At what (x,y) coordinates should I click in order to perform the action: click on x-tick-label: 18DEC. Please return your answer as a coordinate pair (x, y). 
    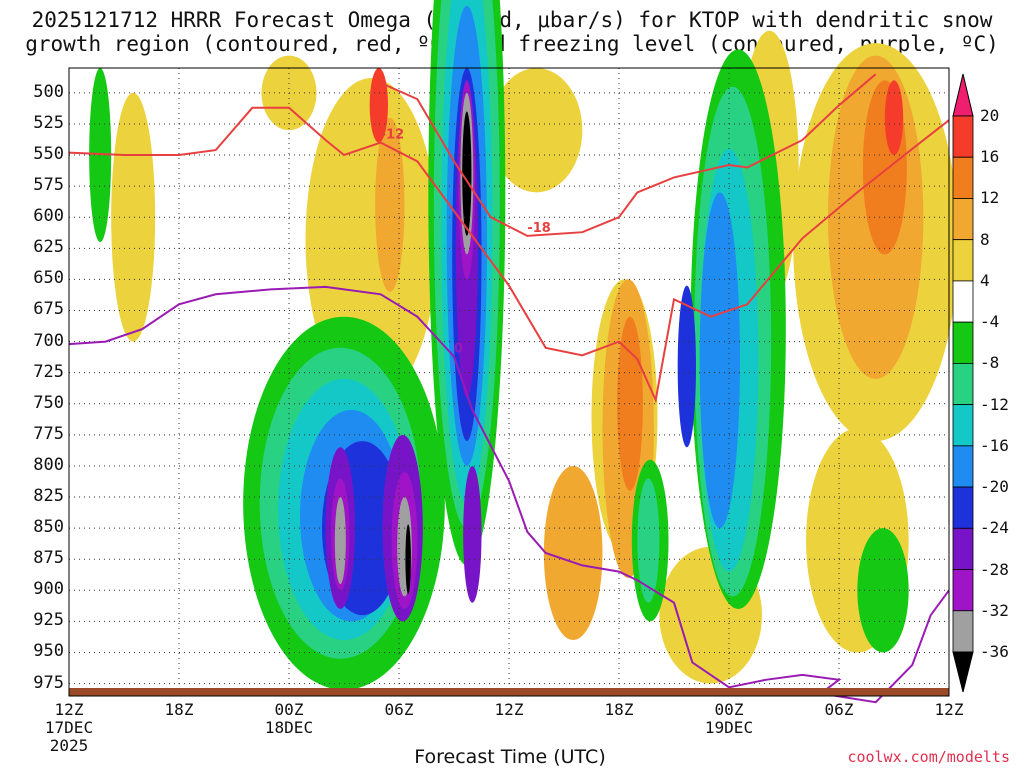
    Looking at the image, I should click on (289, 727).